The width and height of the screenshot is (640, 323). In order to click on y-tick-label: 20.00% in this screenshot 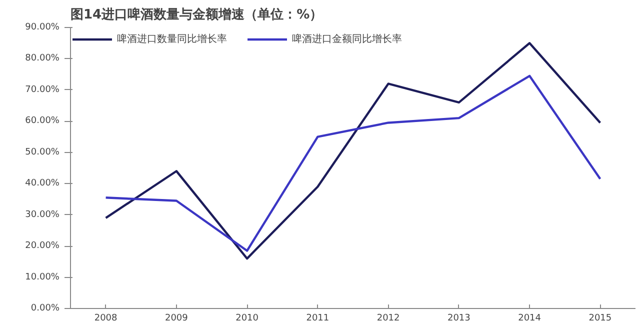, I will do `click(42, 246)`.